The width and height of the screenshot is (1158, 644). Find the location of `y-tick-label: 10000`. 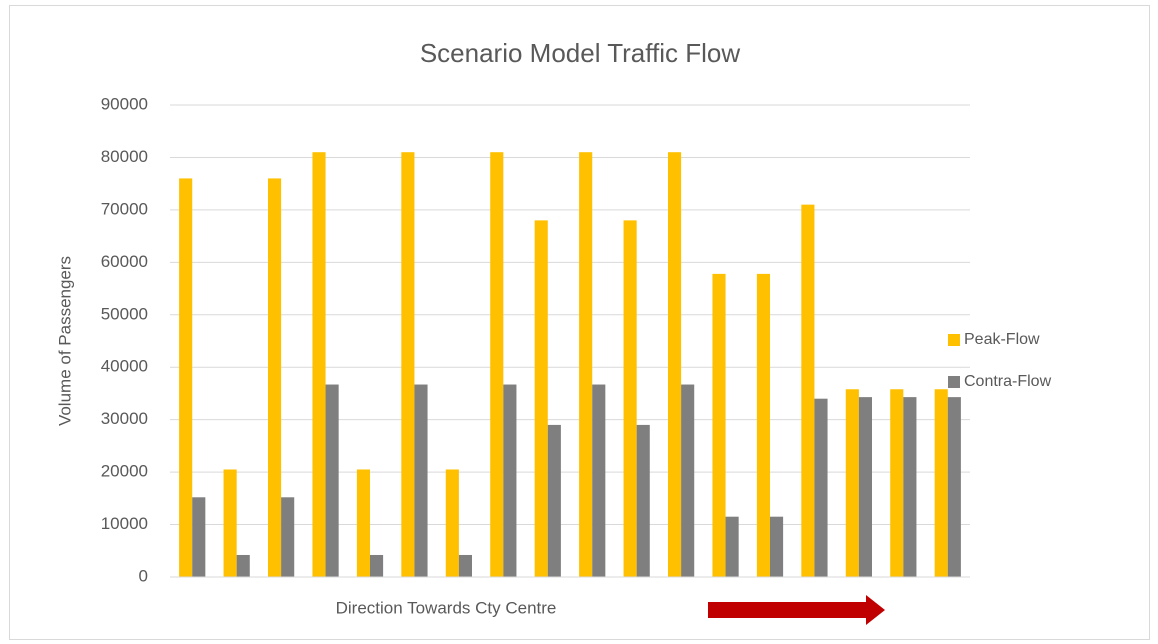

y-tick-label: 10000 is located at coordinates (124, 523).